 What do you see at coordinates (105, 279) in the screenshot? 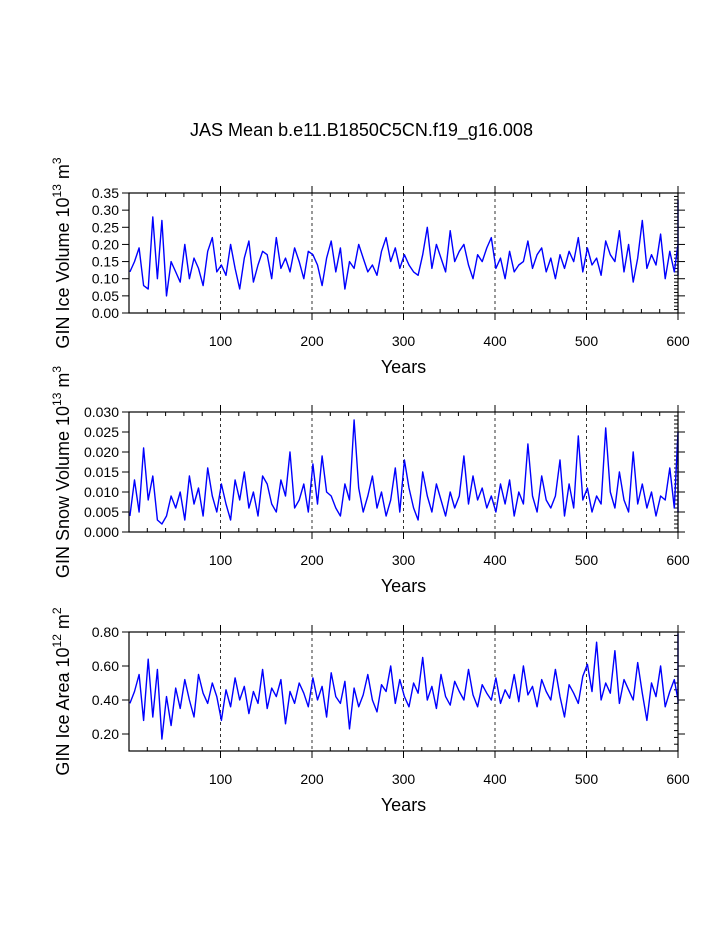
I see `y-tick-label: 0.10` at bounding box center [105, 279].